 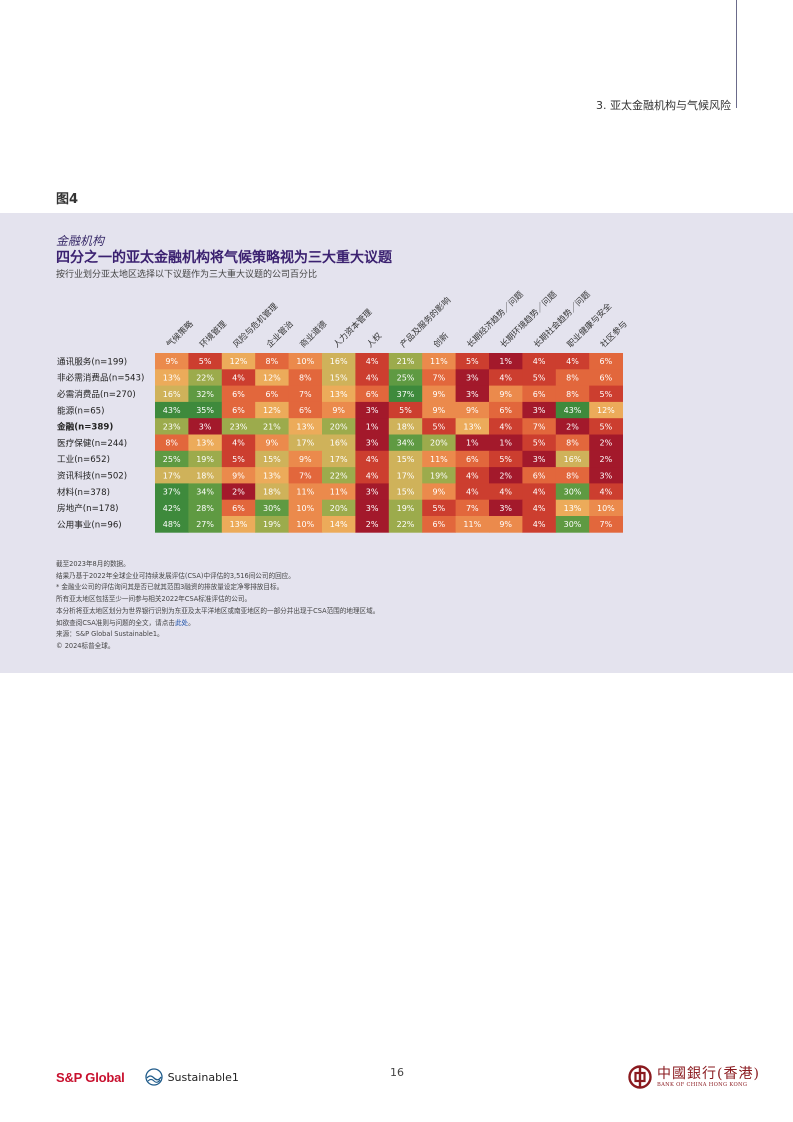 What do you see at coordinates (85, 645) in the screenshot?
I see `copyright-line: © 2024标普全球。` at bounding box center [85, 645].